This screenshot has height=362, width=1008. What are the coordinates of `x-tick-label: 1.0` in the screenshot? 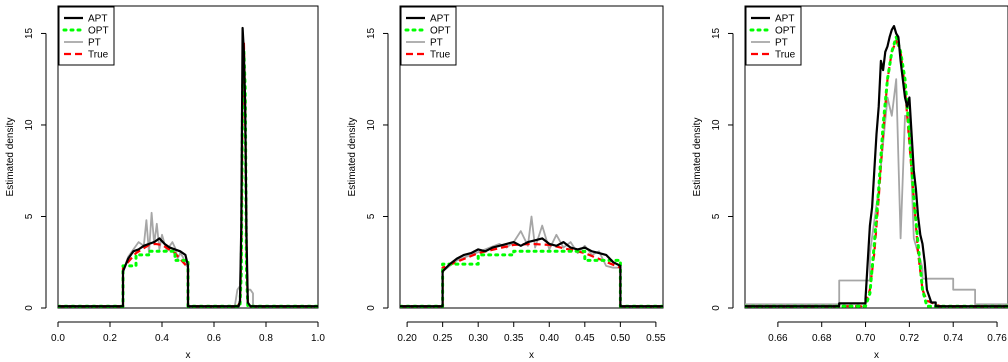 It's located at (318, 338).